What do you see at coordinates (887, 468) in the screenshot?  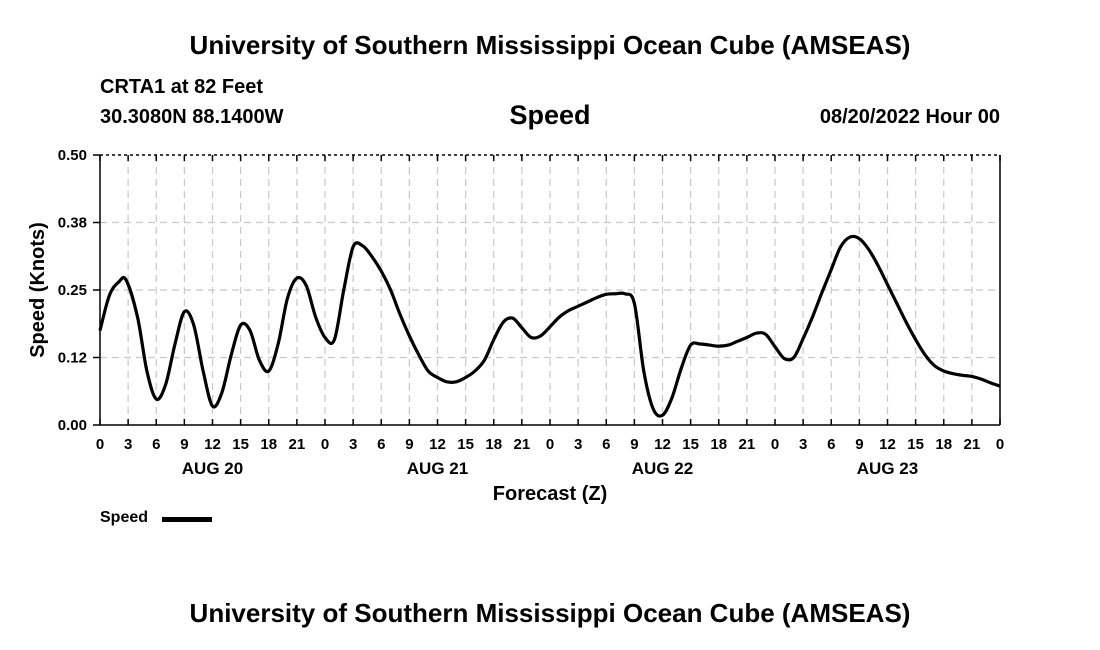 I see `day-label: AUG 23` at bounding box center [887, 468].